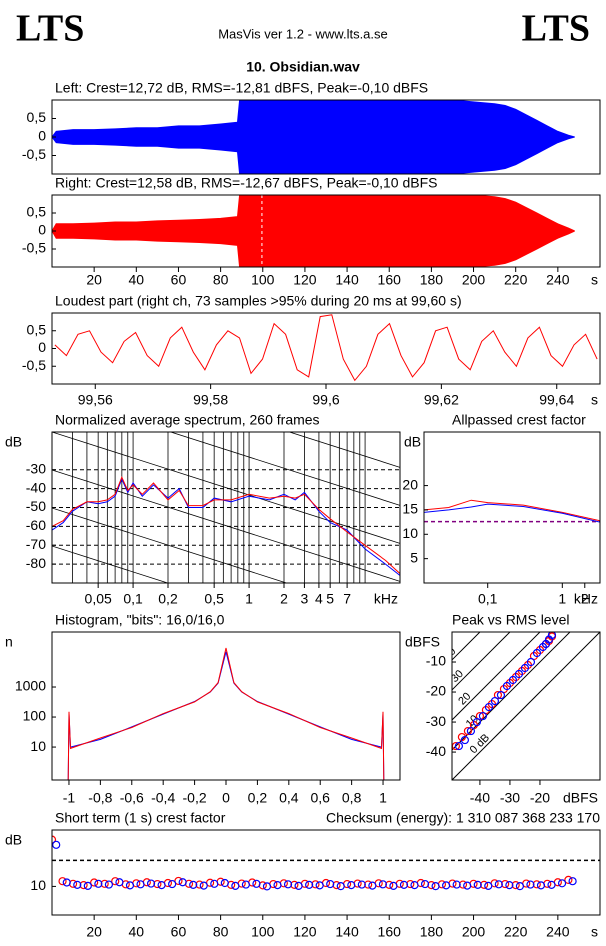 The height and width of the screenshot is (946, 606). I want to click on y-tick-label: 5, so click(414, 557).